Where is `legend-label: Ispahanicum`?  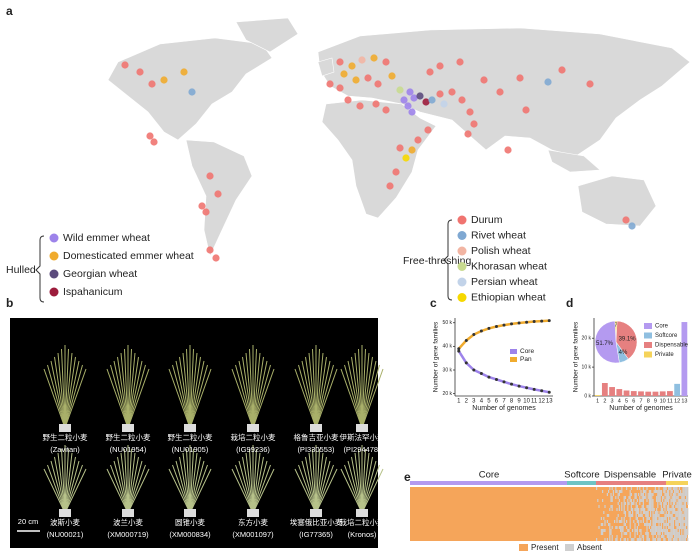
legend-label: Ispahanicum is located at coordinates (93, 292).